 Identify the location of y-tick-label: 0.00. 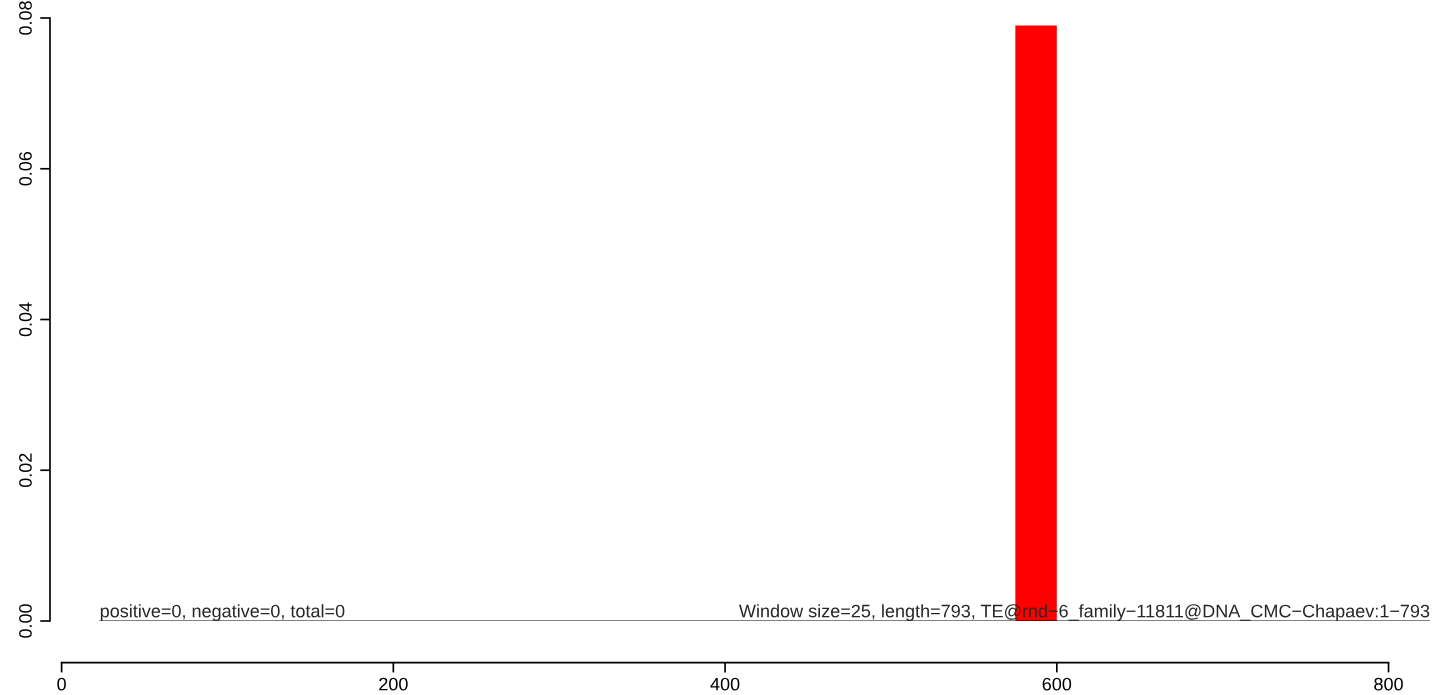
(25, 621).